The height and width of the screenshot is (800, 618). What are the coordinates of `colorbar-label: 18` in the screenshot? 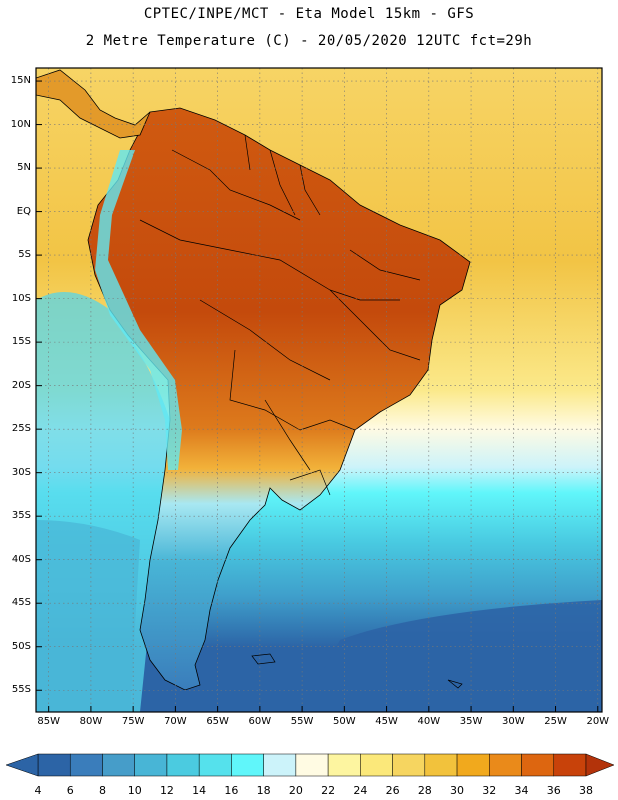 It's located at (263, 790).